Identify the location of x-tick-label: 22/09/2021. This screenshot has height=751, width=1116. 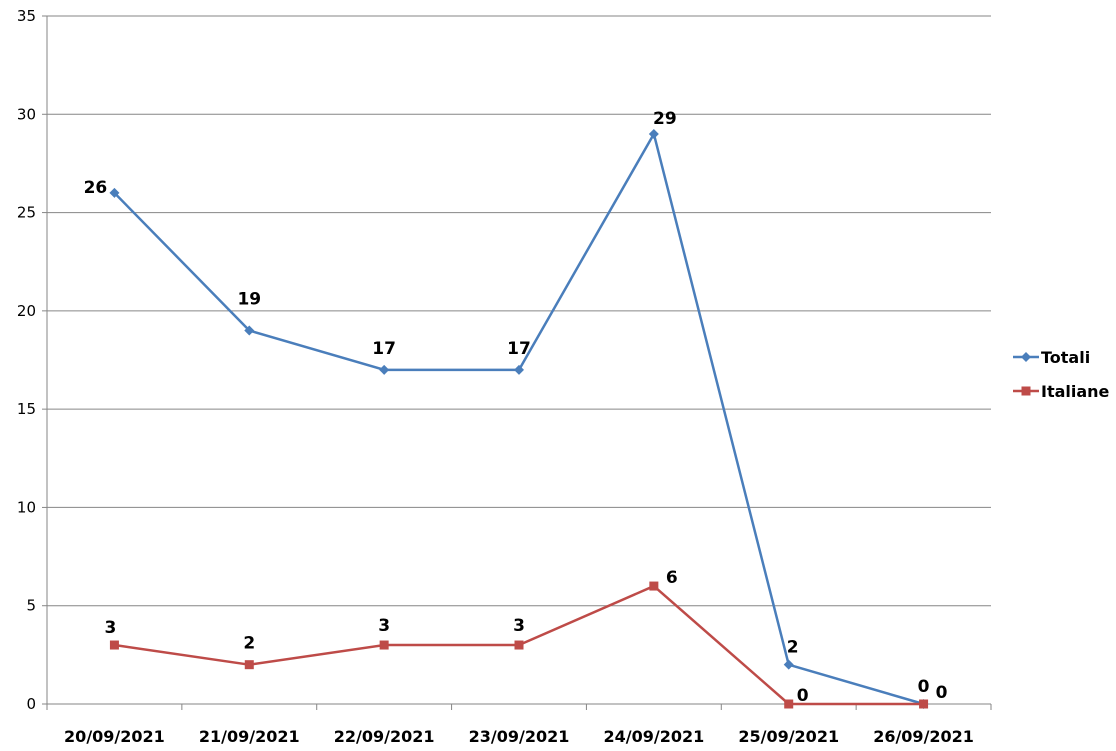
(384, 736).